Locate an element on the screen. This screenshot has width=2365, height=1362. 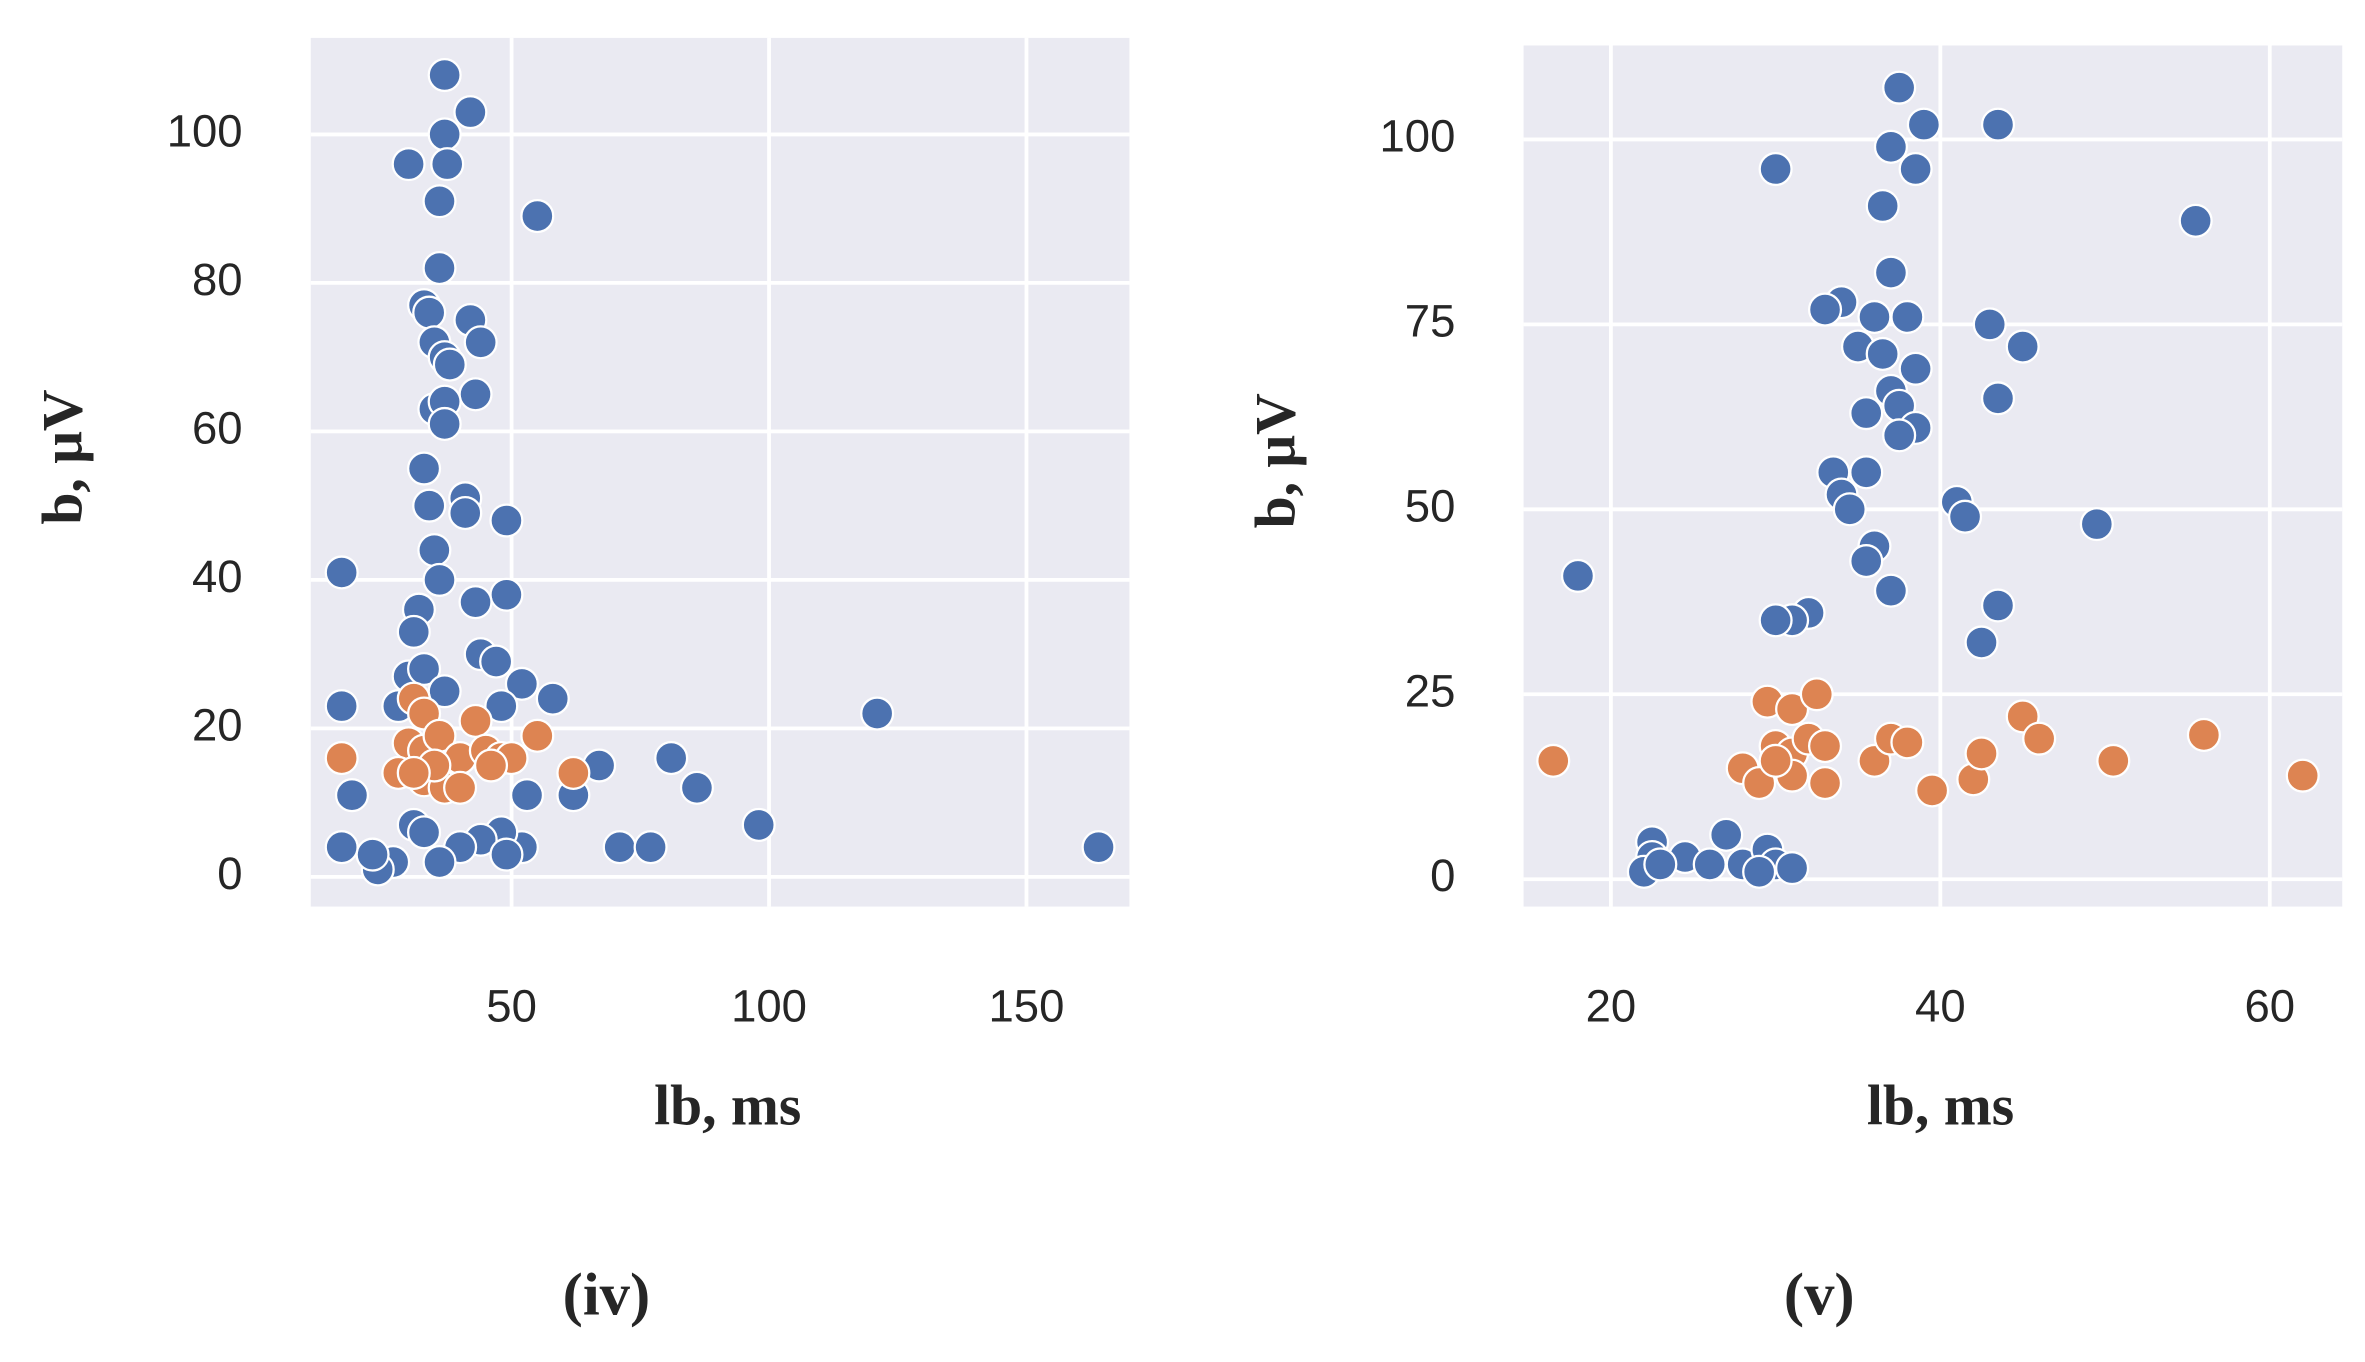
y-axis-label: b, μV is located at coordinates (62, 457).